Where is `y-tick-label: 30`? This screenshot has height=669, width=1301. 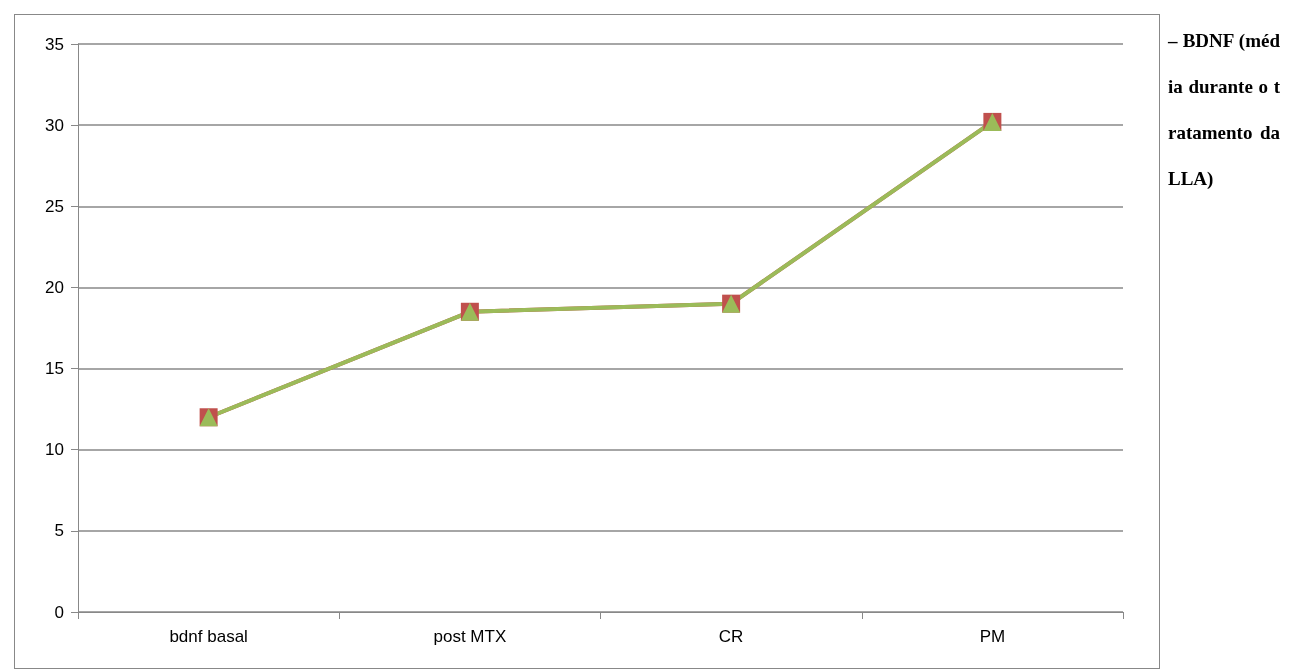 y-tick-label: 30 is located at coordinates (54, 125).